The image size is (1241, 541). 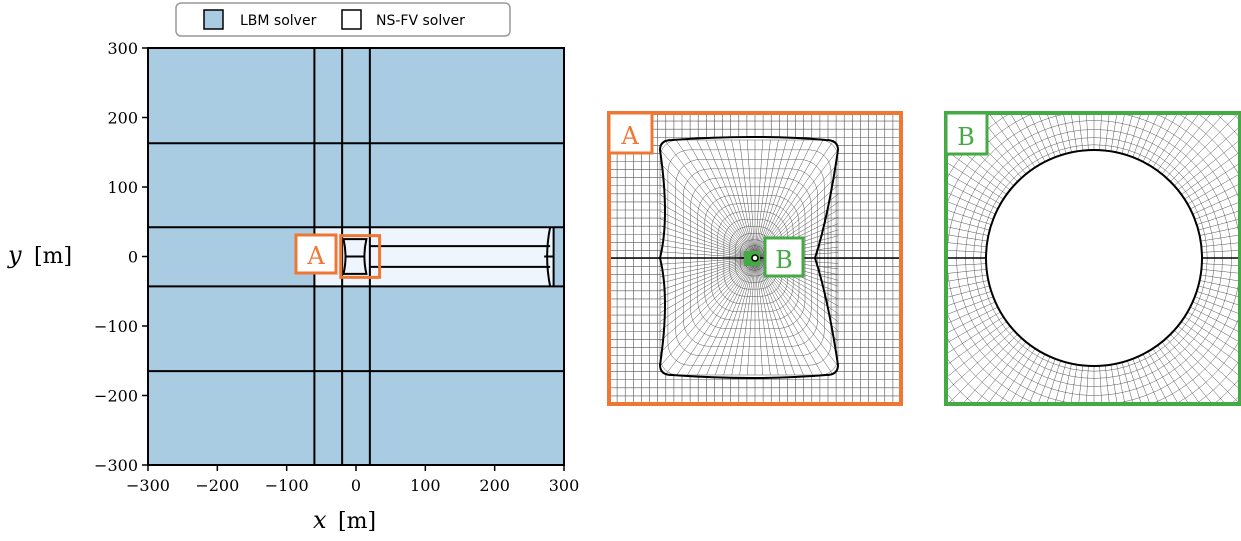 I want to click on callout-a-main: A, so click(x=316, y=254).